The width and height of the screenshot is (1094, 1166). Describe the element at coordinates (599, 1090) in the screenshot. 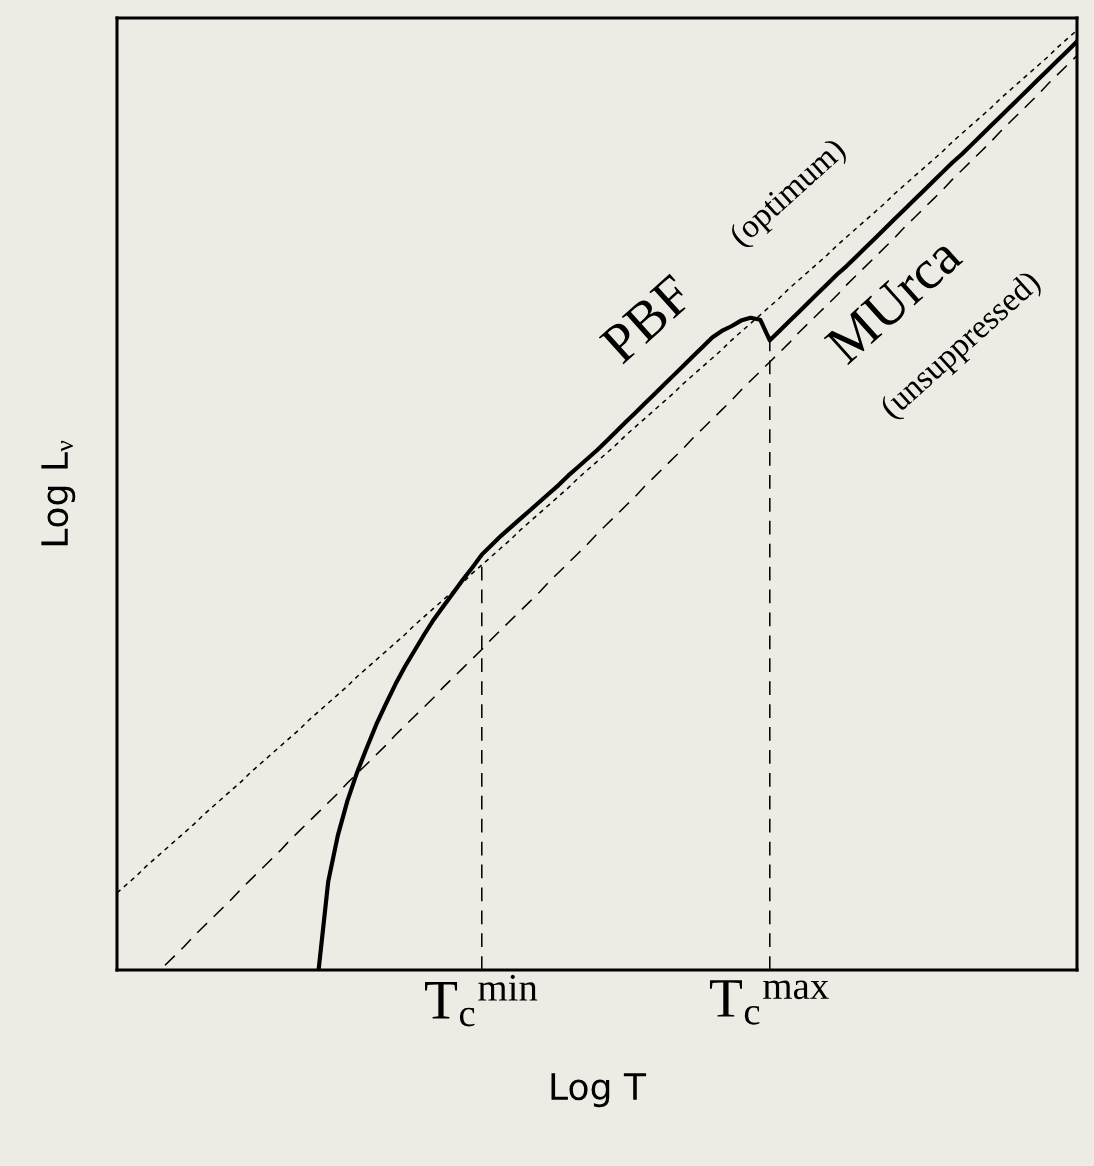

I see `x-axis-title: Log T` at that location.